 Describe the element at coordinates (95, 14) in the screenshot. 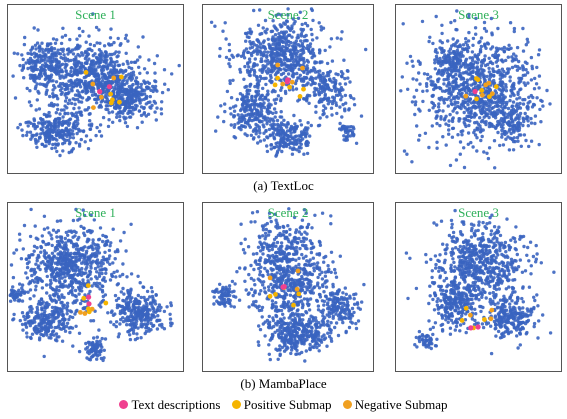

I see `scene-label: Scene 1` at that location.